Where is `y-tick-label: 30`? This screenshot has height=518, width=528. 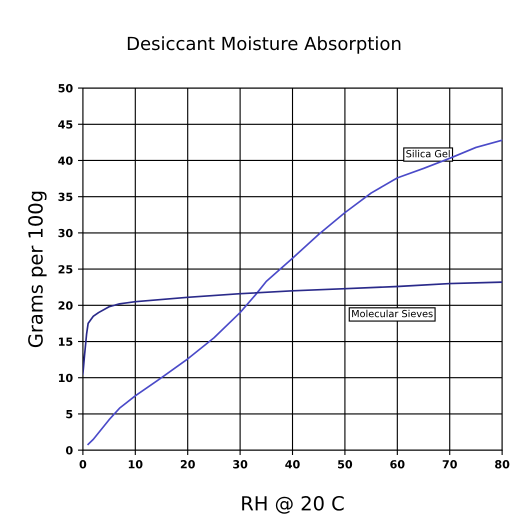 y-tick-label: 30 is located at coordinates (65, 233).